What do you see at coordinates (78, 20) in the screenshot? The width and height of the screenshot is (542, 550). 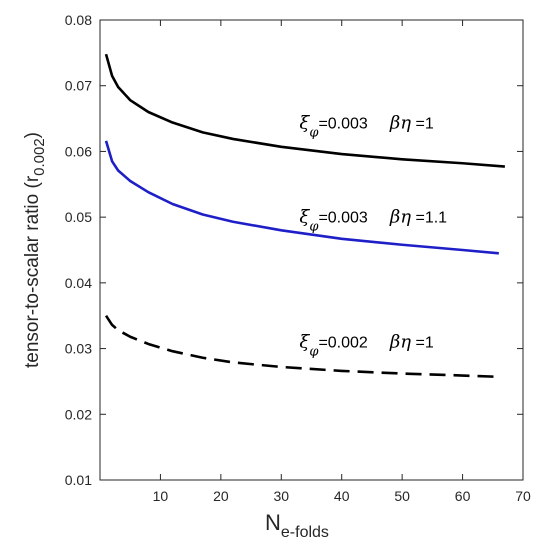 I see `y-tick-label: 0.08` at bounding box center [78, 20].